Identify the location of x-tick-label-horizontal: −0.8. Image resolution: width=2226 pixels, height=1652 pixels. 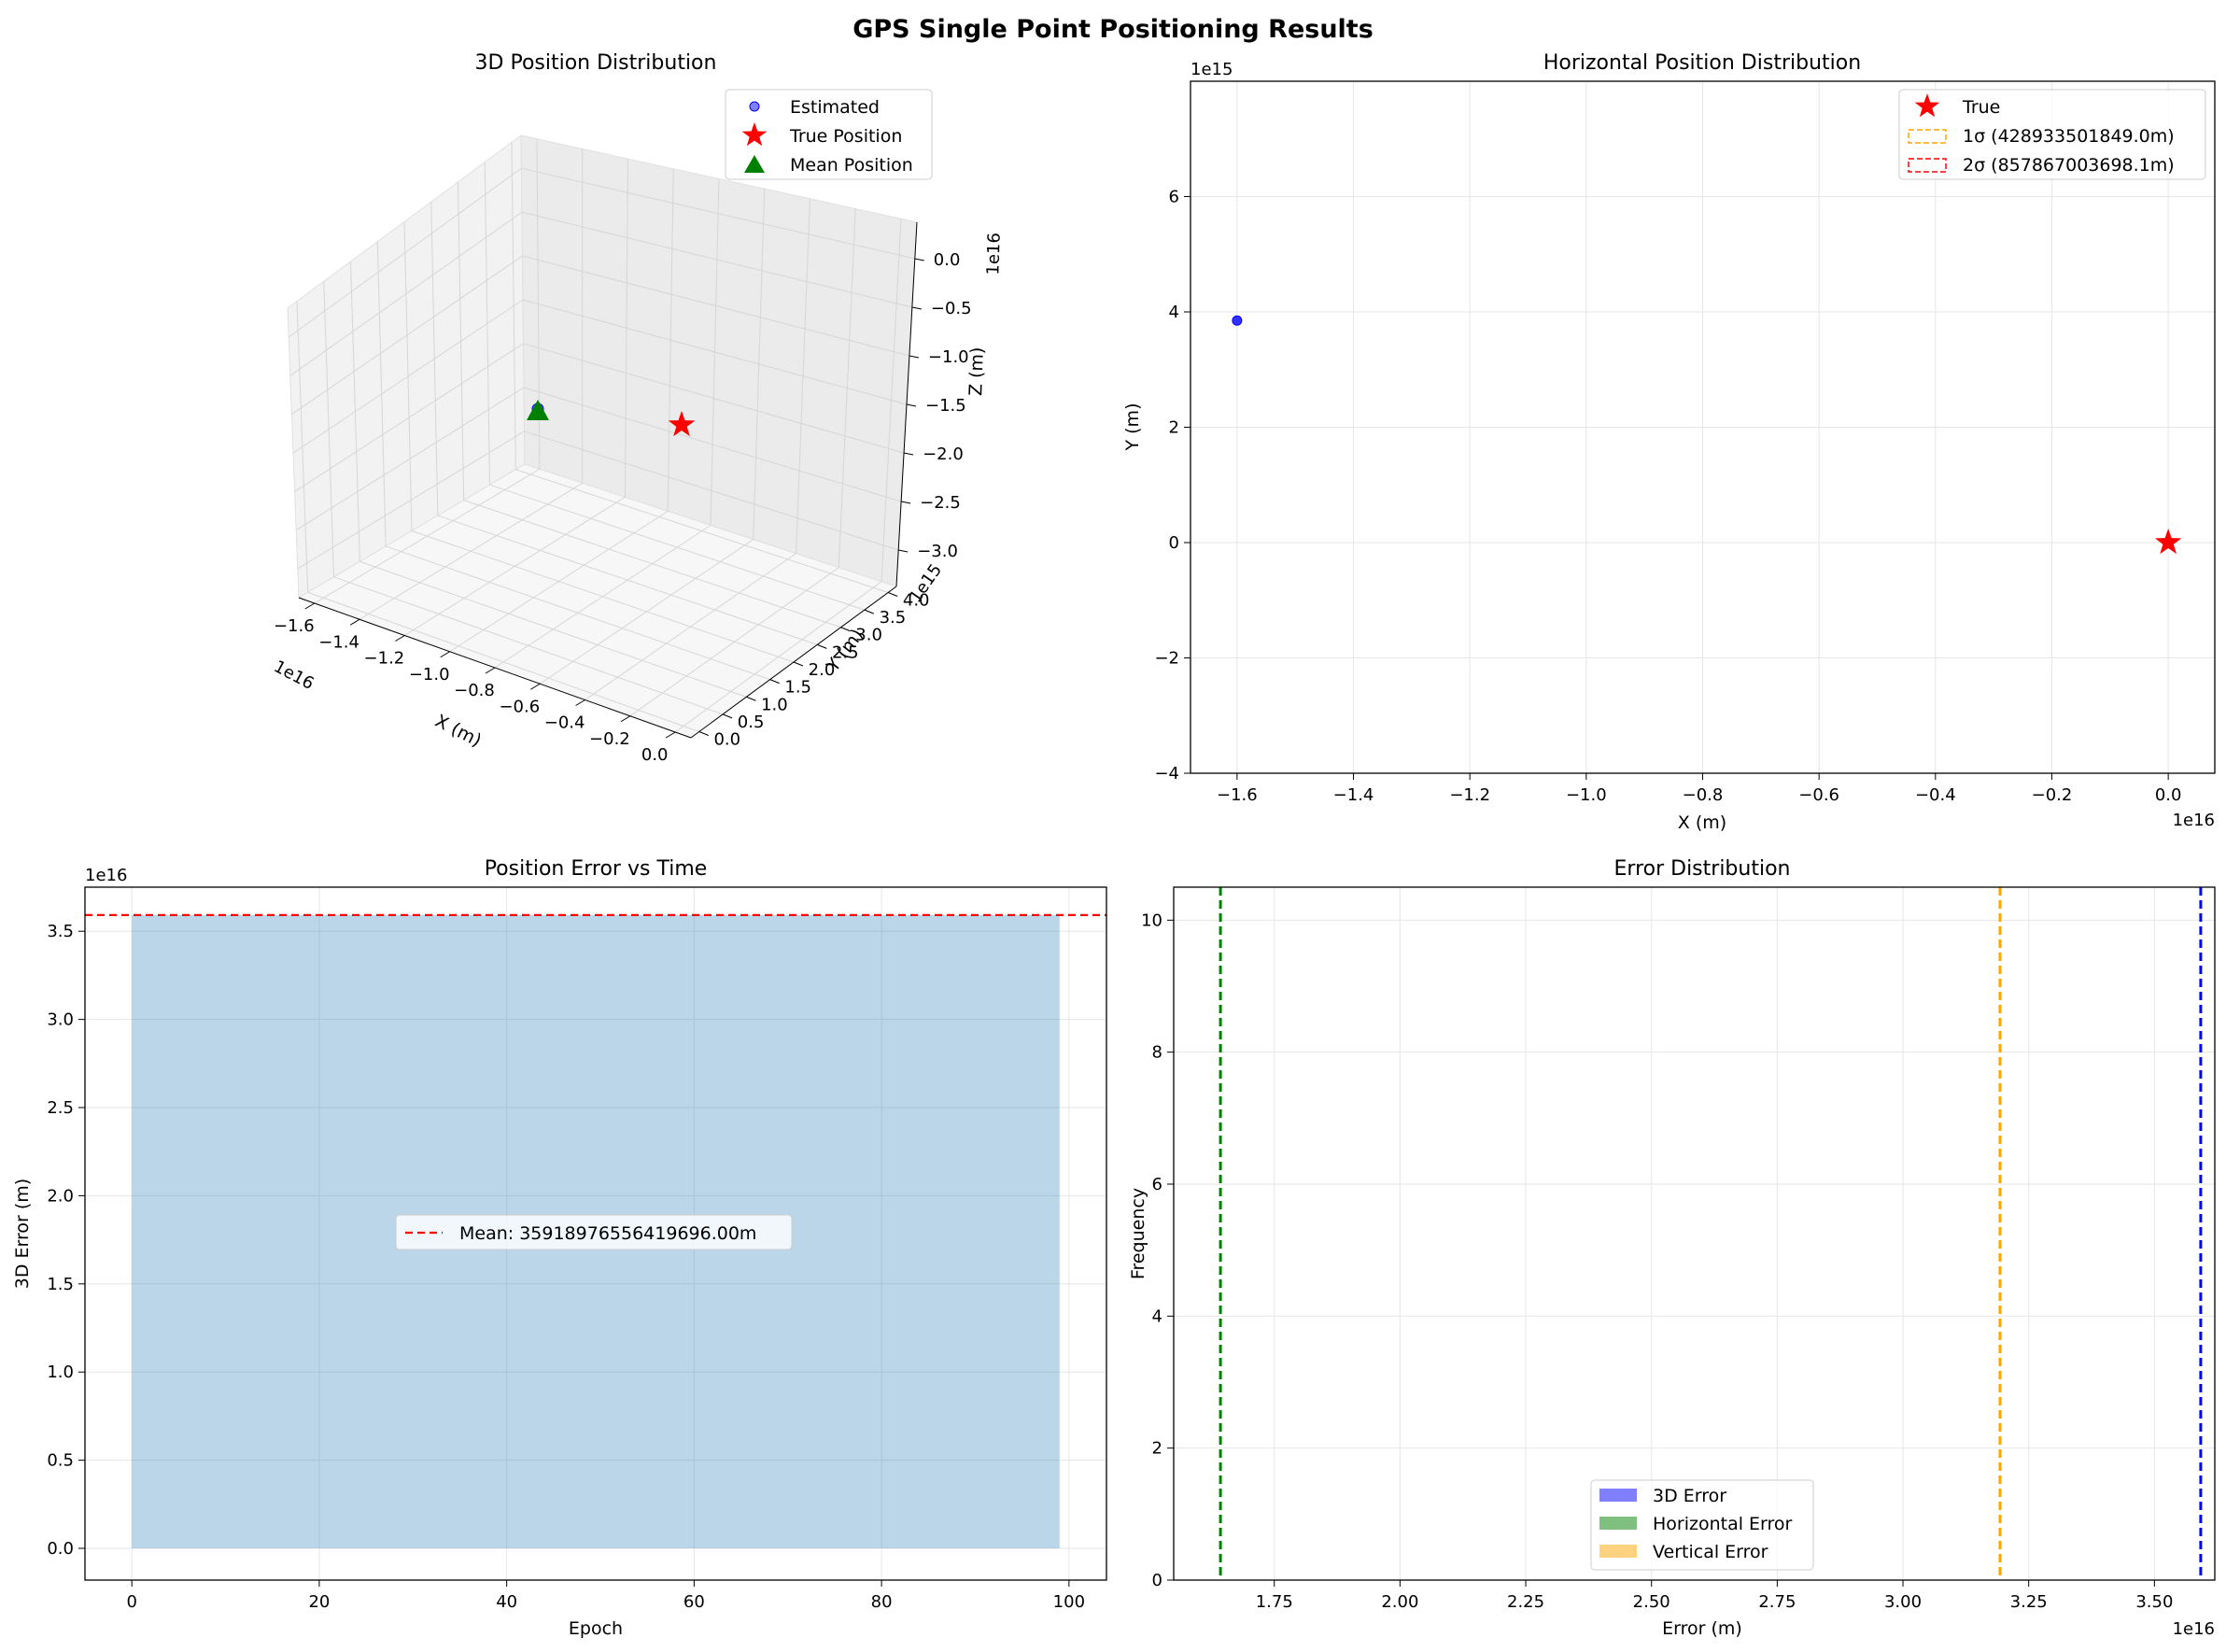
(1703, 795).